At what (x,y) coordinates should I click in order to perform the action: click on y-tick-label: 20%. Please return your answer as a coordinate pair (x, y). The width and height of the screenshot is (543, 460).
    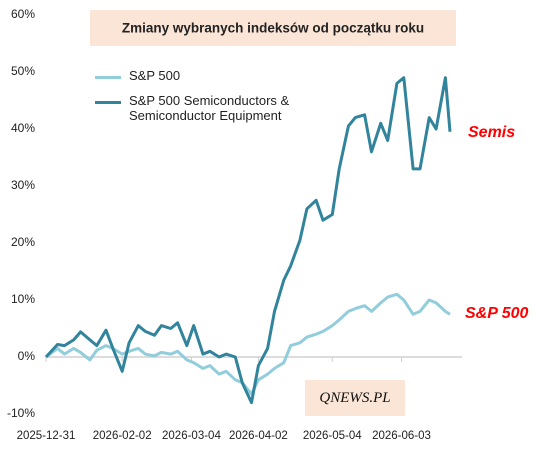
    Looking at the image, I should click on (23, 242).